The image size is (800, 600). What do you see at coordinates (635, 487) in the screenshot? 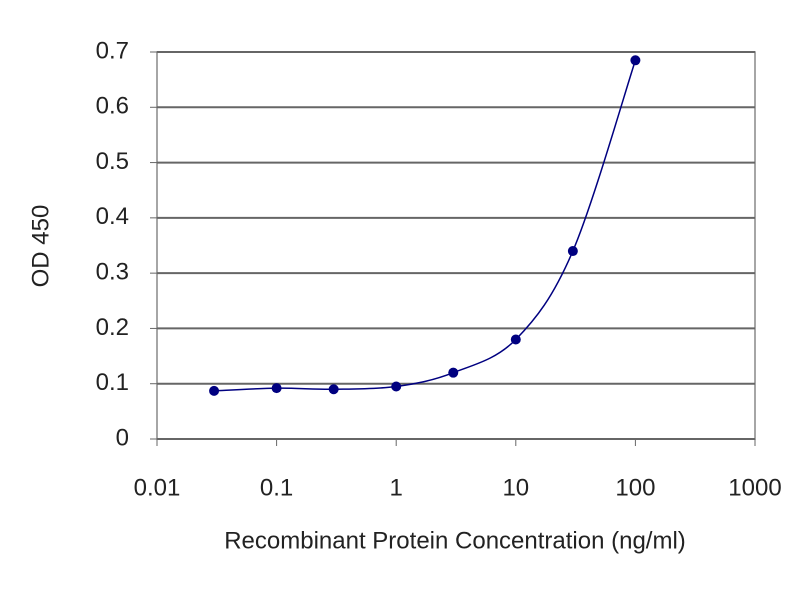
I see `x-tick-label: 100` at bounding box center [635, 487].